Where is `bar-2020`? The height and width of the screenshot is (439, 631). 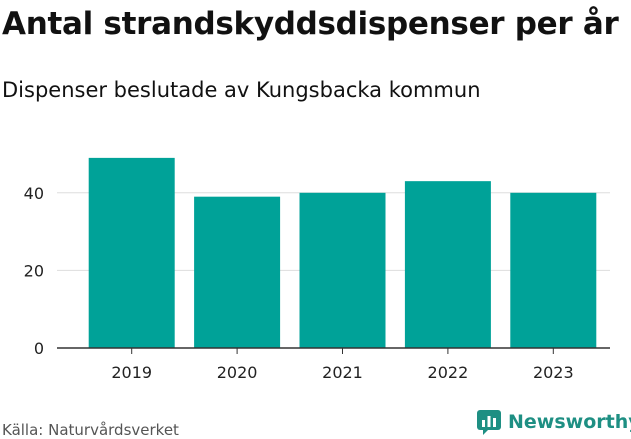 bar-2020 is located at coordinates (237, 272).